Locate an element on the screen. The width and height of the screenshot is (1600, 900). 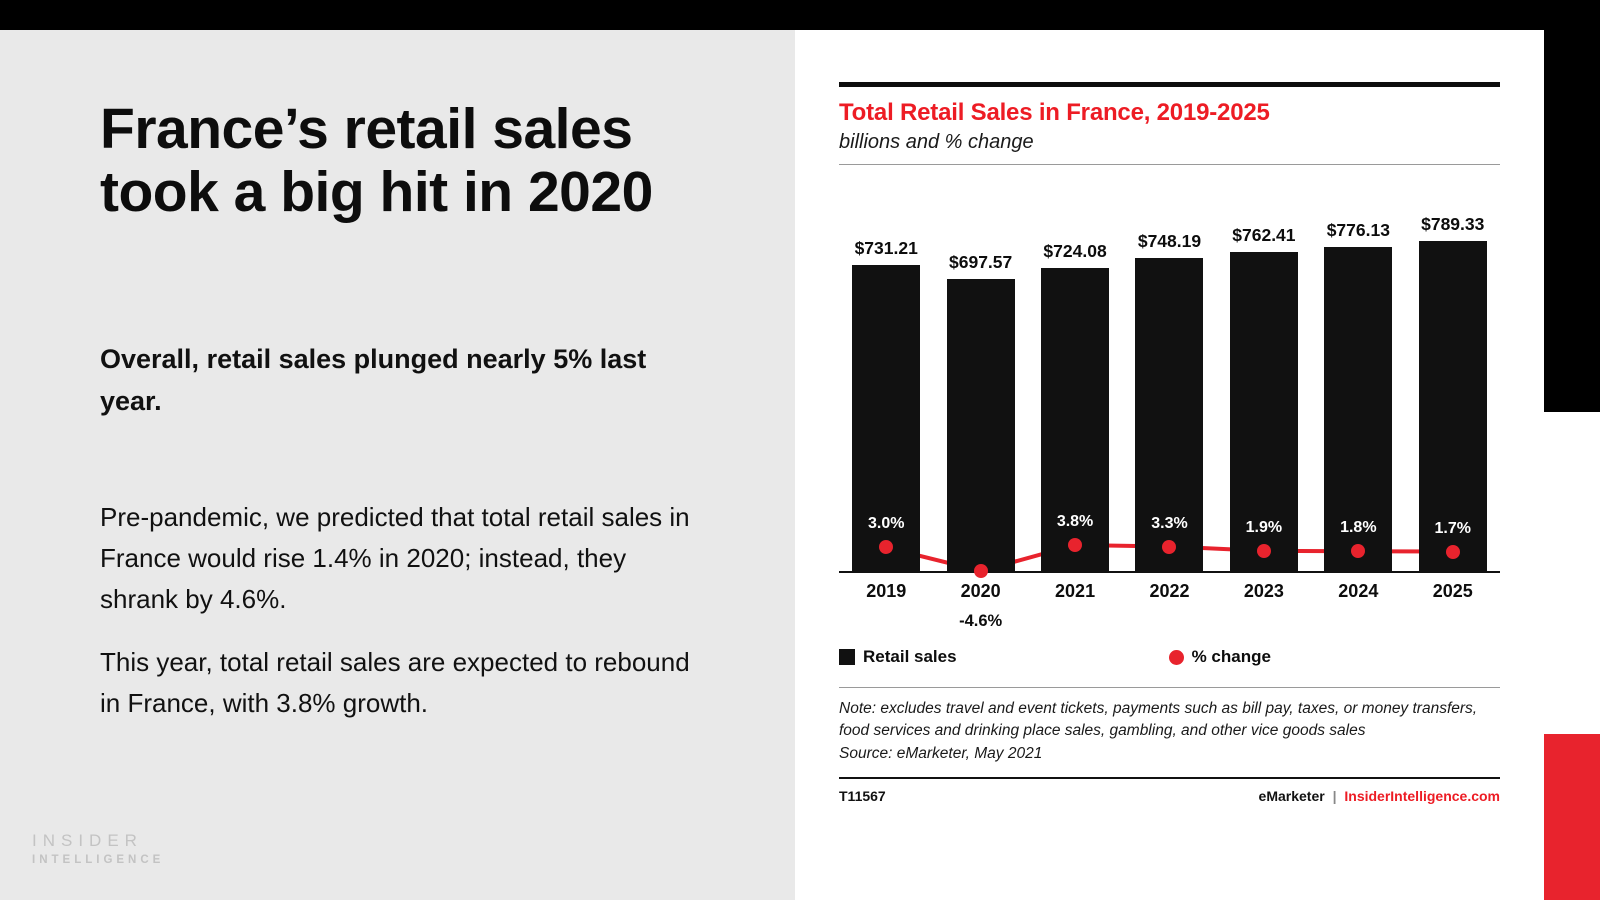
chart-legend: Retail sales % change is located at coordinates (1169, 657).